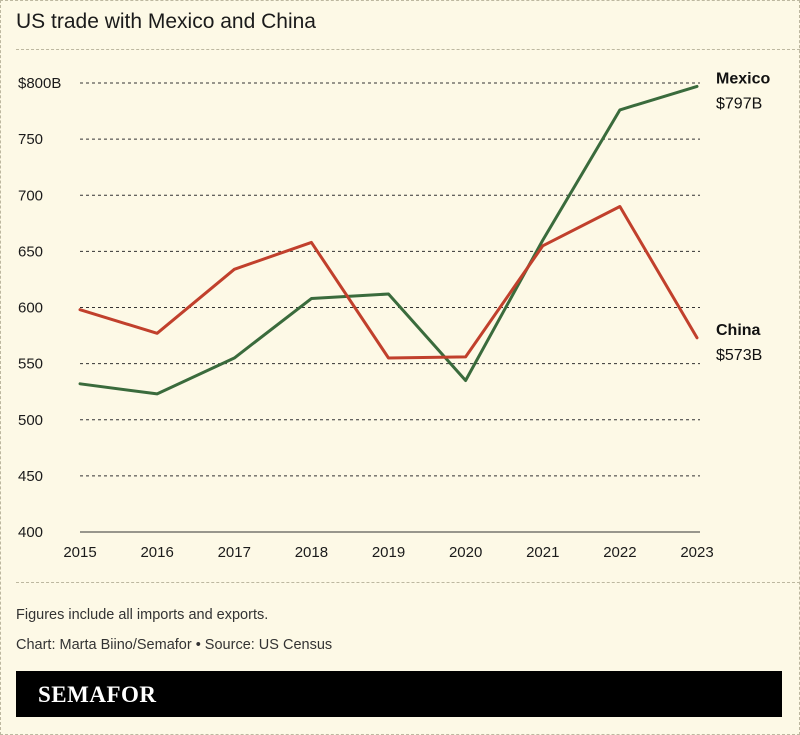 The height and width of the screenshot is (735, 800). I want to click on semafor-logo: SEMAFOR, so click(97, 694).